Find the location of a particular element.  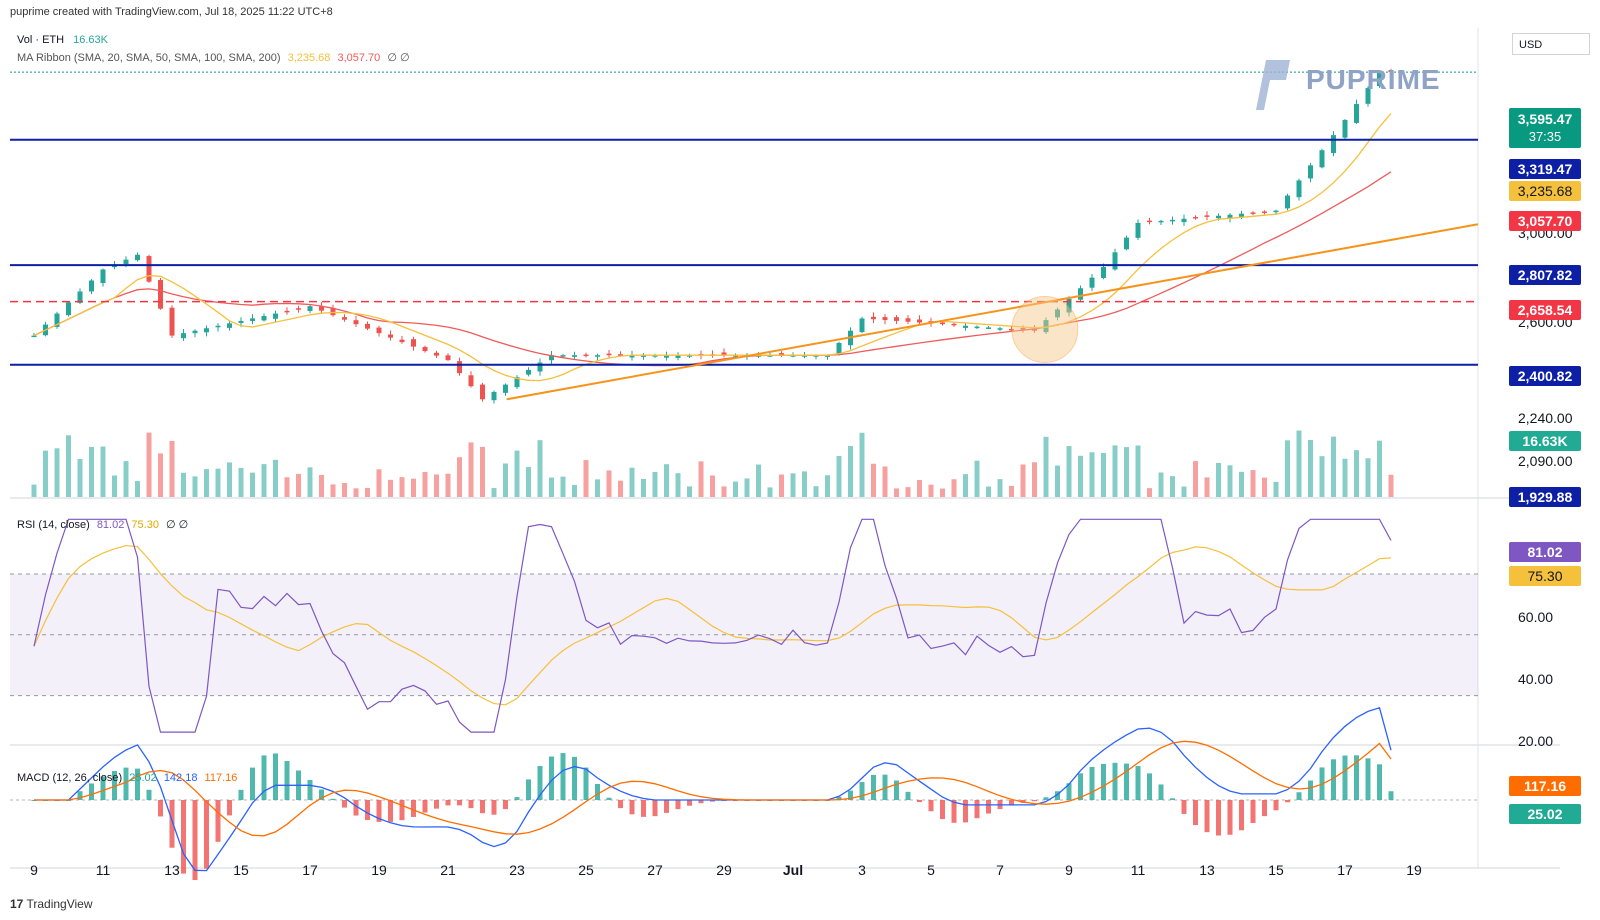

time-axis-label: Jul is located at coordinates (793, 870).